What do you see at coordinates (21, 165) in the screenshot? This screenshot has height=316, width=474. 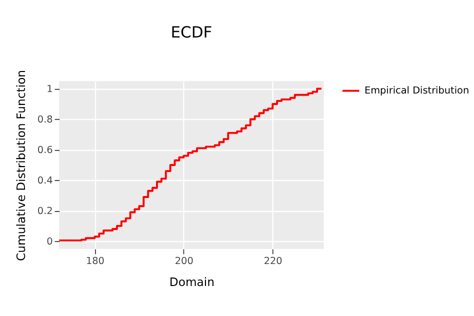 I see `y-axis-title: Cumulative Distribution Function` at bounding box center [21, 165].